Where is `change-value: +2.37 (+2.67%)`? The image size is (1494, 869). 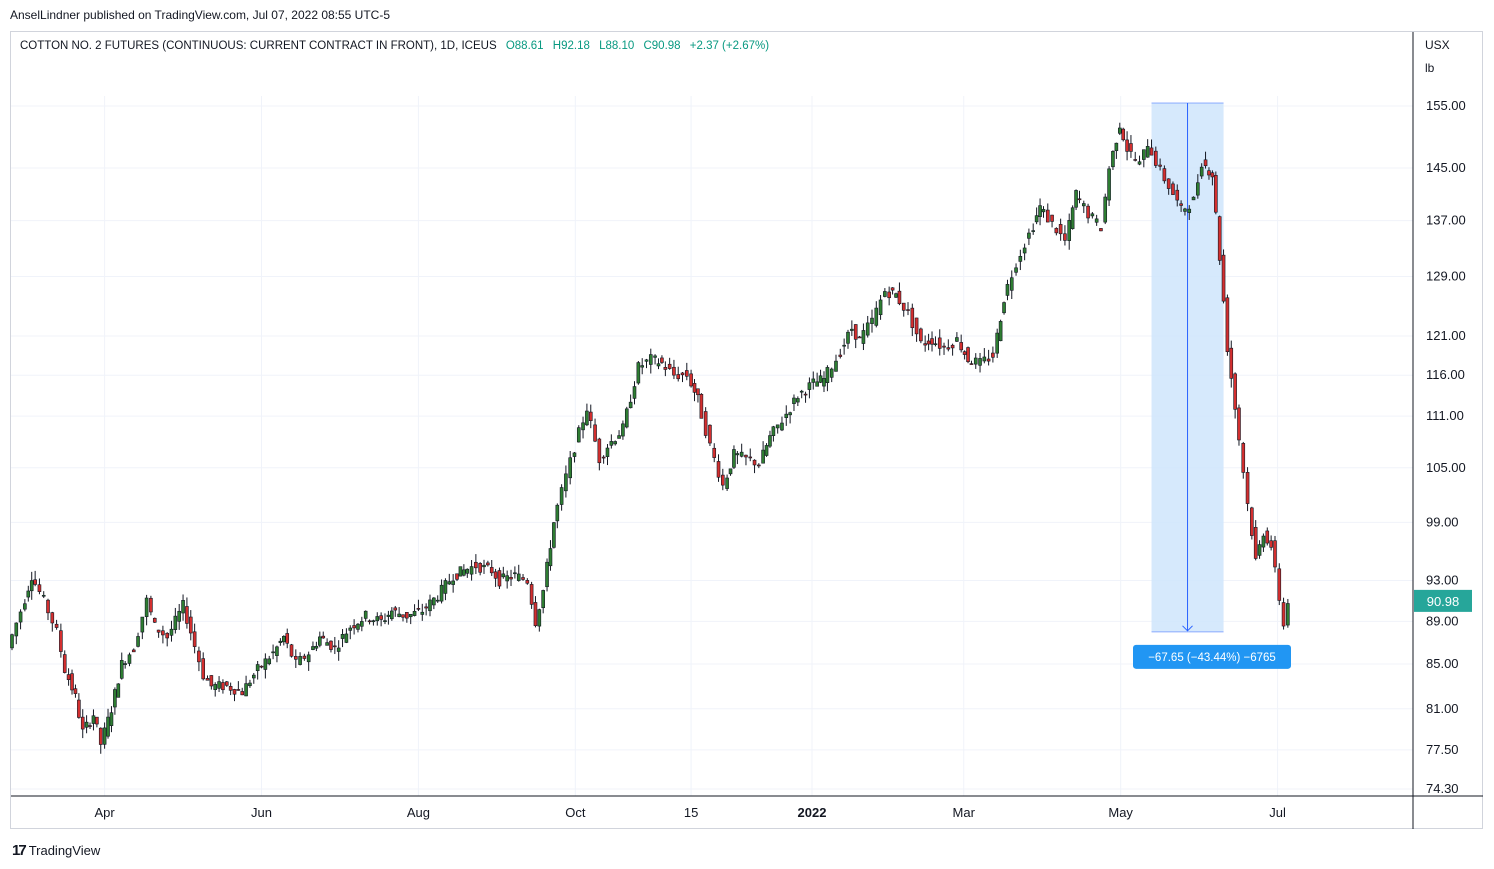 change-value: +2.37 (+2.67%) is located at coordinates (729, 46).